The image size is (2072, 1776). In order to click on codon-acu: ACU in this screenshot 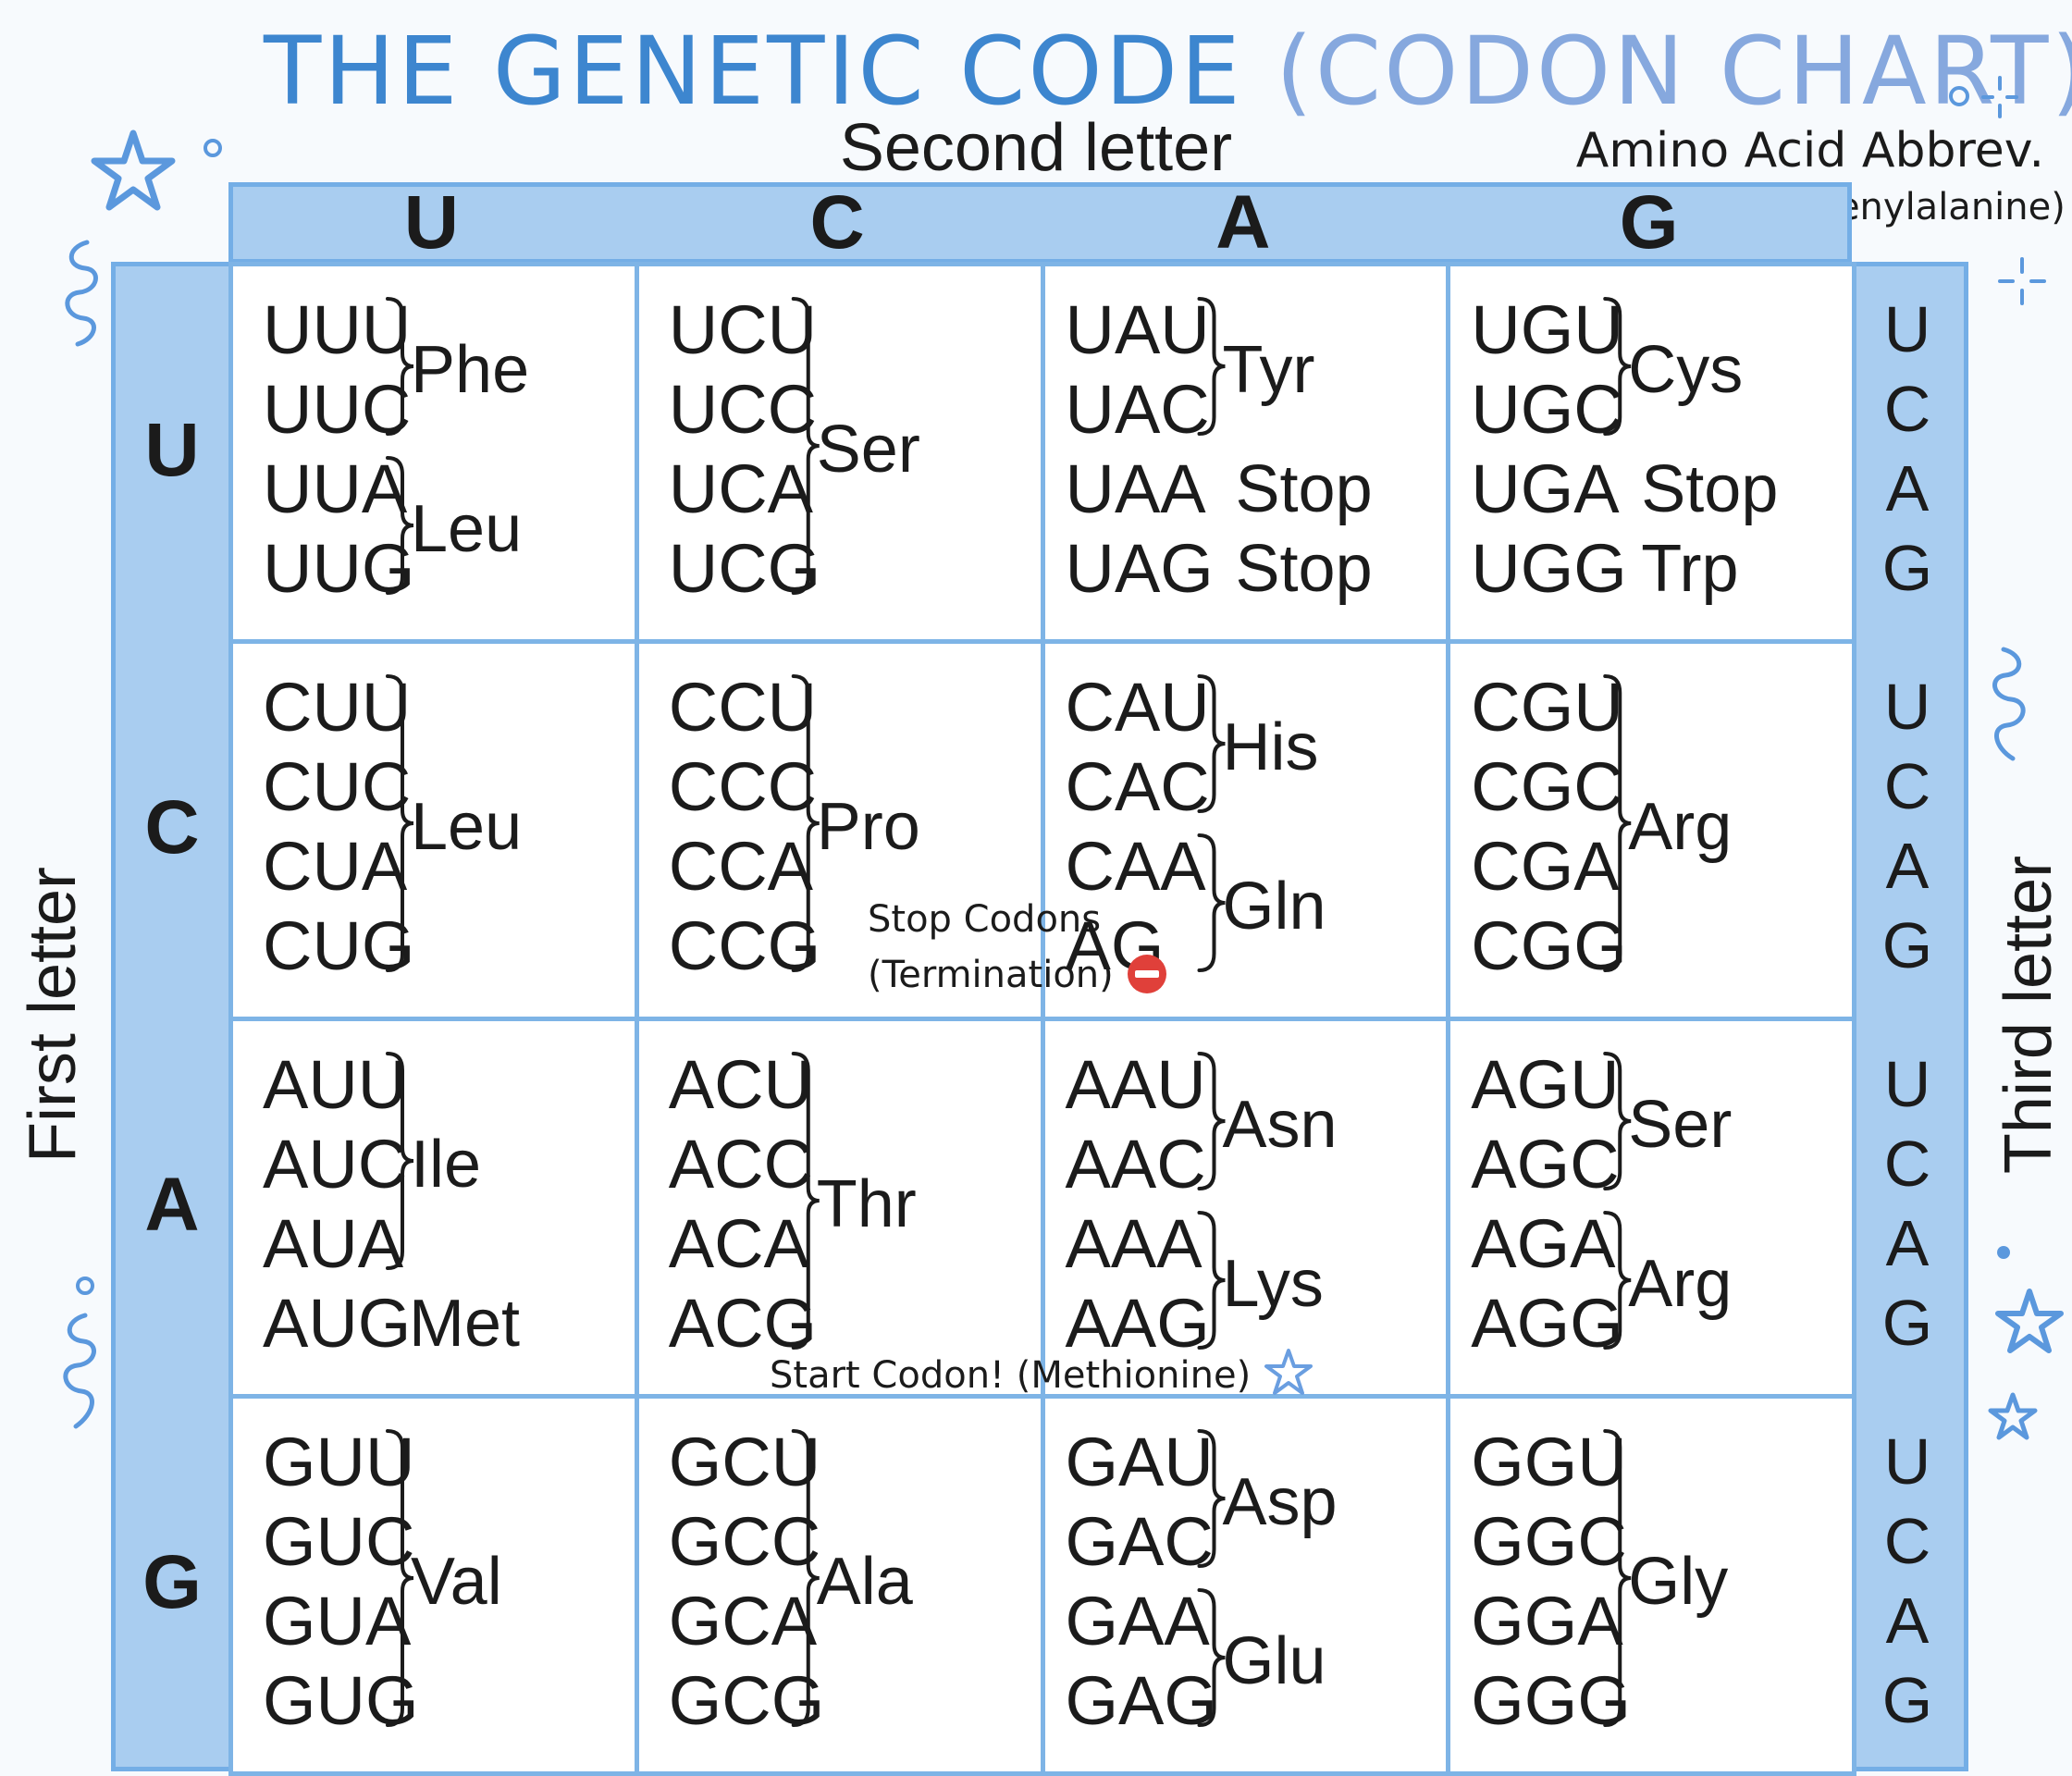, I will do `click(741, 1085)`.